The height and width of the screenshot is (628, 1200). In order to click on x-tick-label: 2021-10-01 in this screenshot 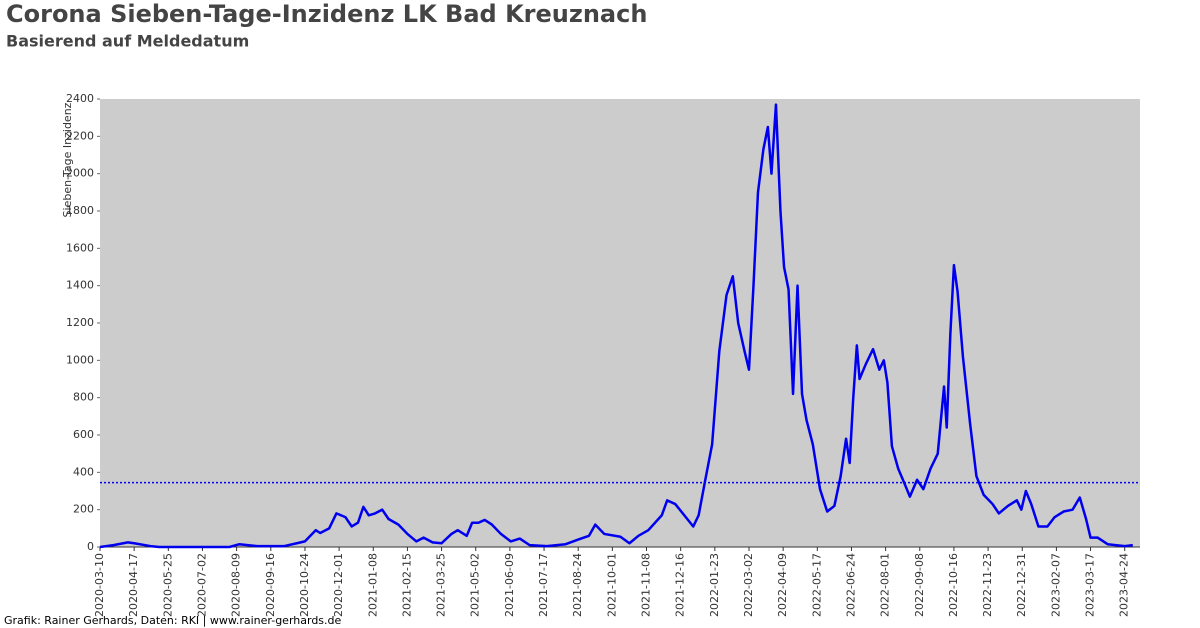, I will do `click(611, 585)`.